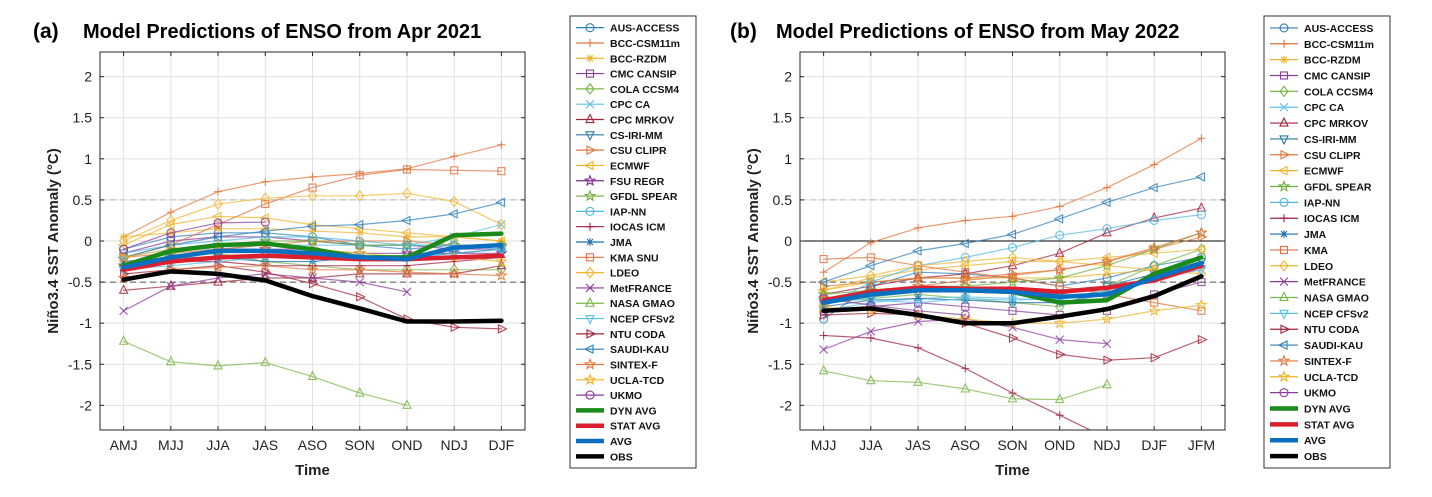  What do you see at coordinates (86, 323) in the screenshot?
I see `y-tick-label: -1` at bounding box center [86, 323].